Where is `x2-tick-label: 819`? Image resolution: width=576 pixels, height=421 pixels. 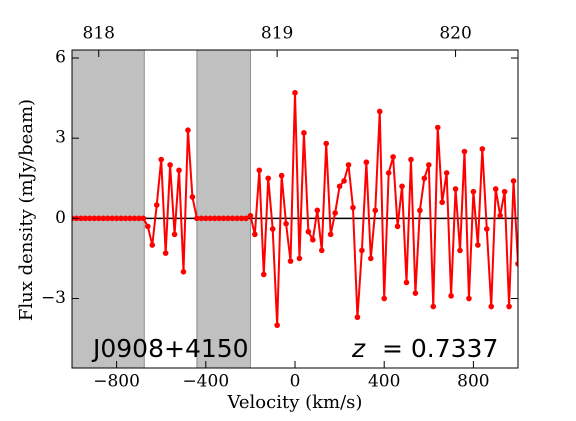
x2-tick-label: 819 is located at coordinates (277, 34).